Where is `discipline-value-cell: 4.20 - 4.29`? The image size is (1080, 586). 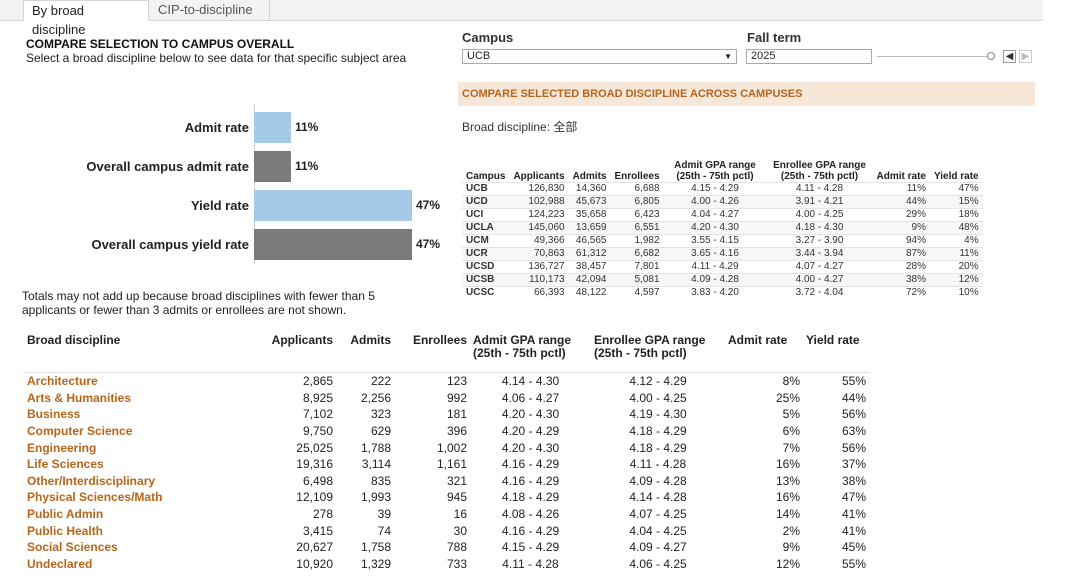
discipline-value-cell: 4.20 - 4.29 is located at coordinates (530, 431).